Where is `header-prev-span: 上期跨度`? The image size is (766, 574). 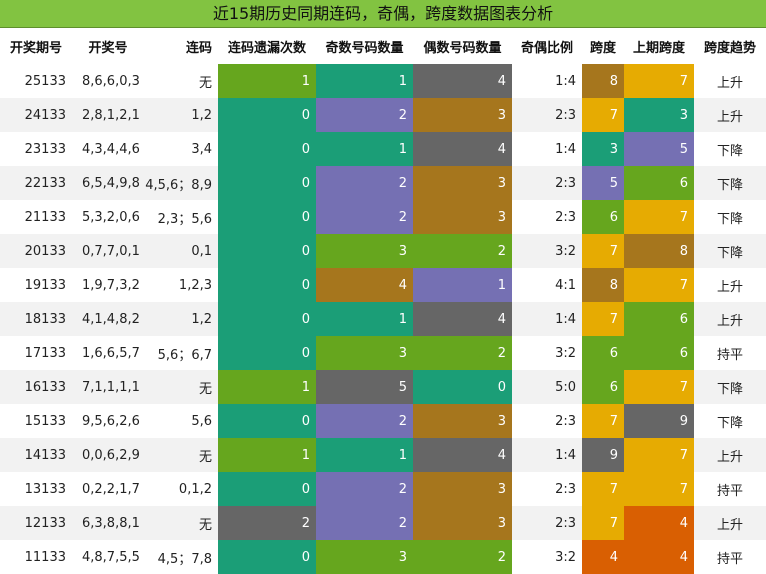 header-prev-span: 上期跨度 is located at coordinates (659, 46).